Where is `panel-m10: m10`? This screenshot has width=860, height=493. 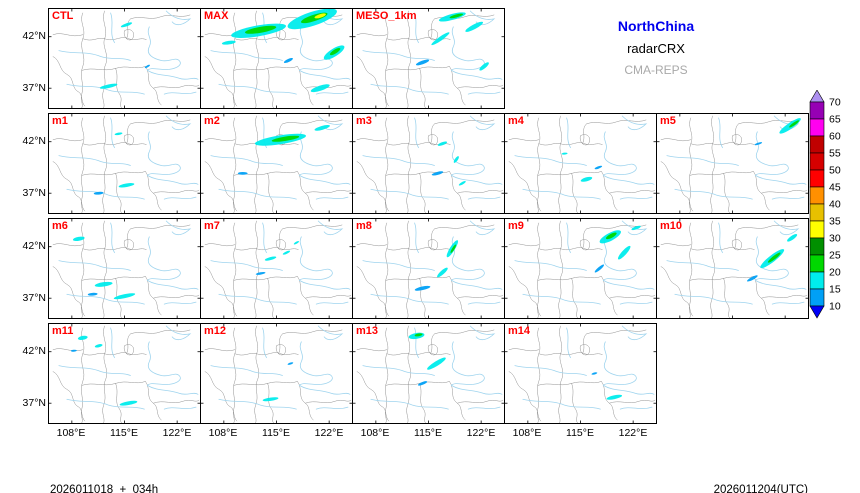
panel-m10: m10 is located at coordinates (732, 268).